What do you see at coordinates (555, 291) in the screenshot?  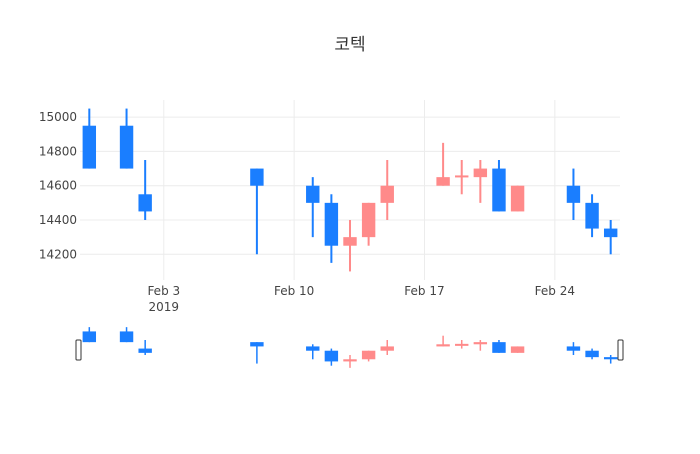 I see `x-tick-label: Feb 24` at bounding box center [555, 291].